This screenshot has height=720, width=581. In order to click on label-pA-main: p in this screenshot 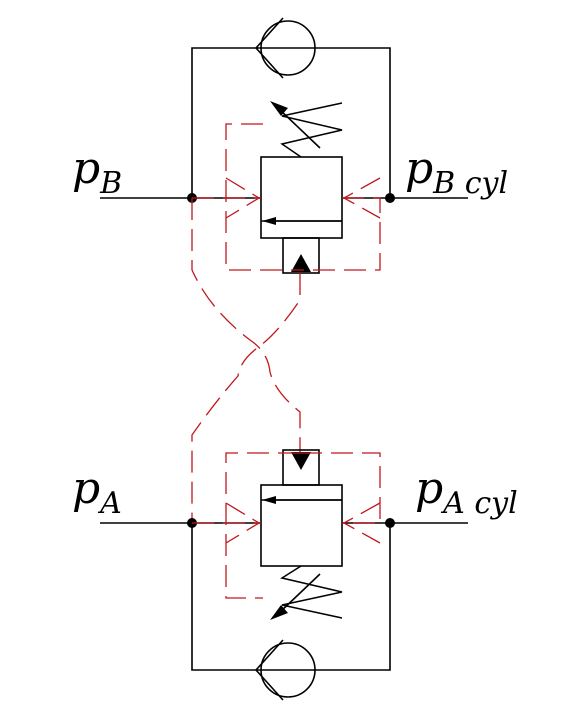, I will do `click(86, 488)`.